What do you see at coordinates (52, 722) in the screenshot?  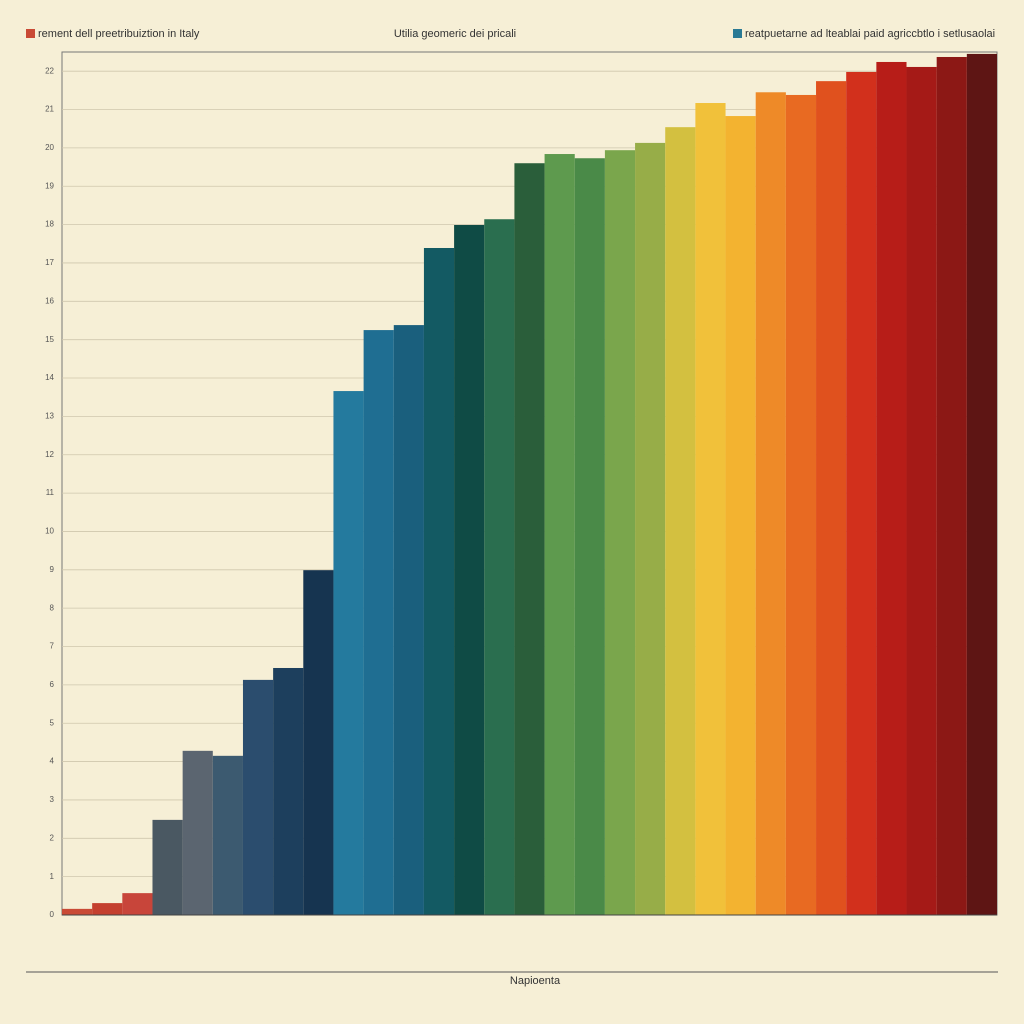 I see `y-tick-label: 5` at bounding box center [52, 722].